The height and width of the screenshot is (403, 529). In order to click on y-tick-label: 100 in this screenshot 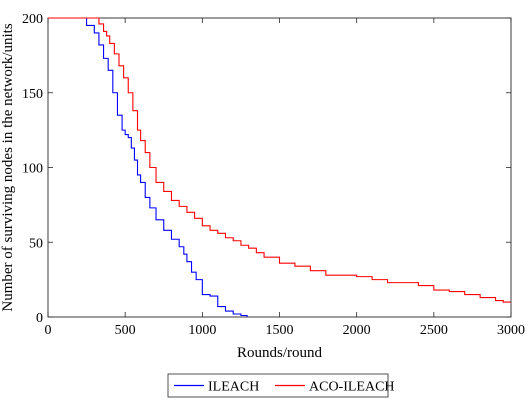, I will do `click(32, 169)`.